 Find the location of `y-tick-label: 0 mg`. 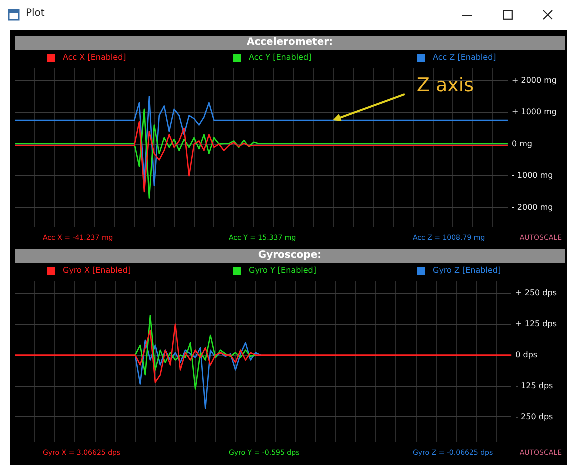

y-tick-label: 0 mg is located at coordinates (522, 143).